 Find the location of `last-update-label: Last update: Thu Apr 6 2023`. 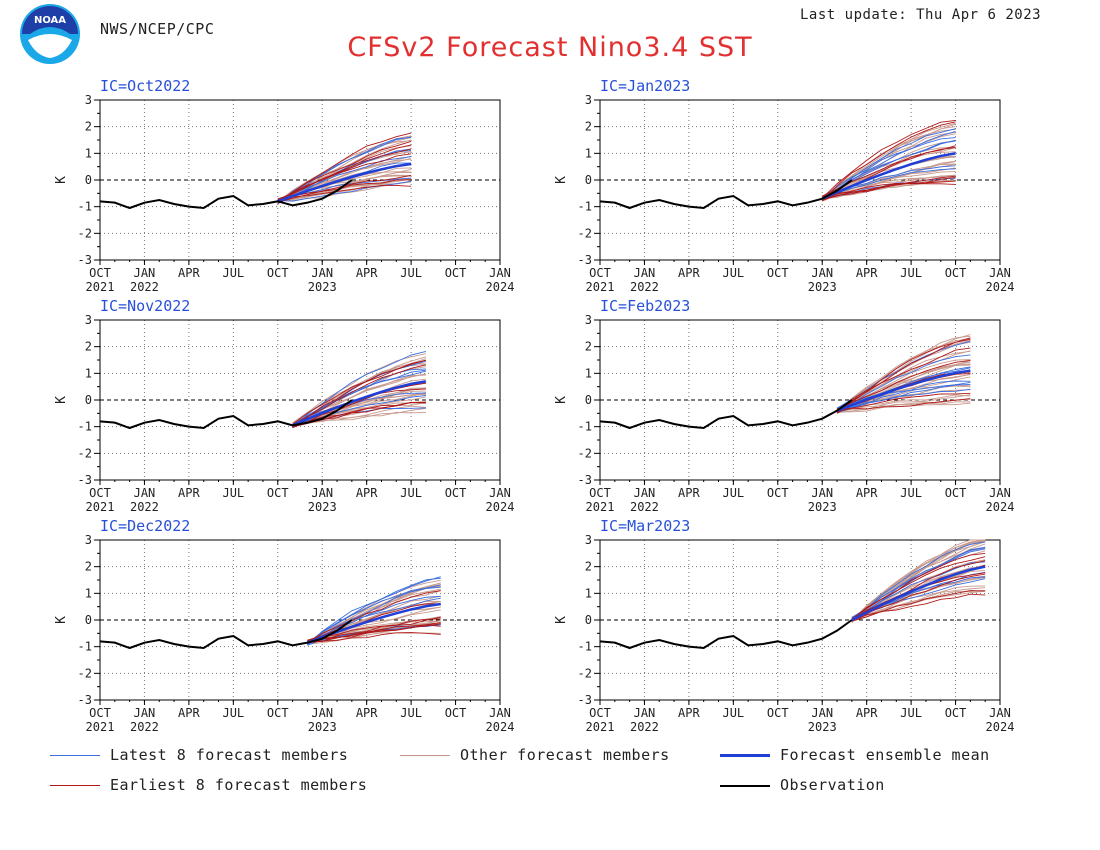

last-update-label: Last update: Thu Apr 6 2023 is located at coordinates (921, 15).